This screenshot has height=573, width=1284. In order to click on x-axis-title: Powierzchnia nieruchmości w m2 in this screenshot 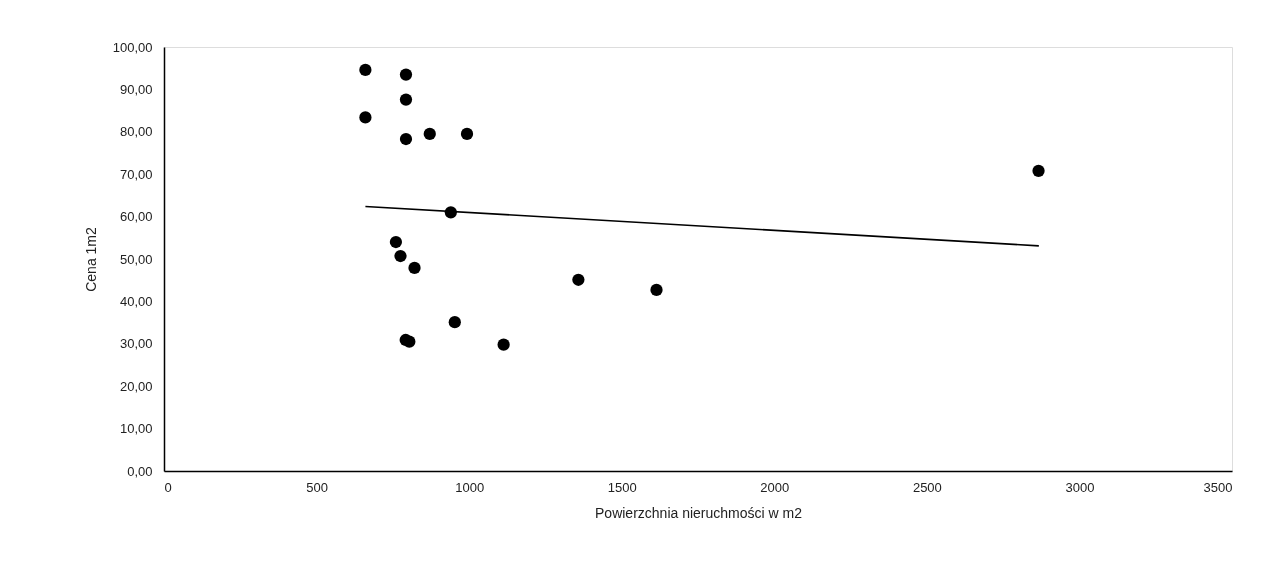, I will do `click(699, 512)`.